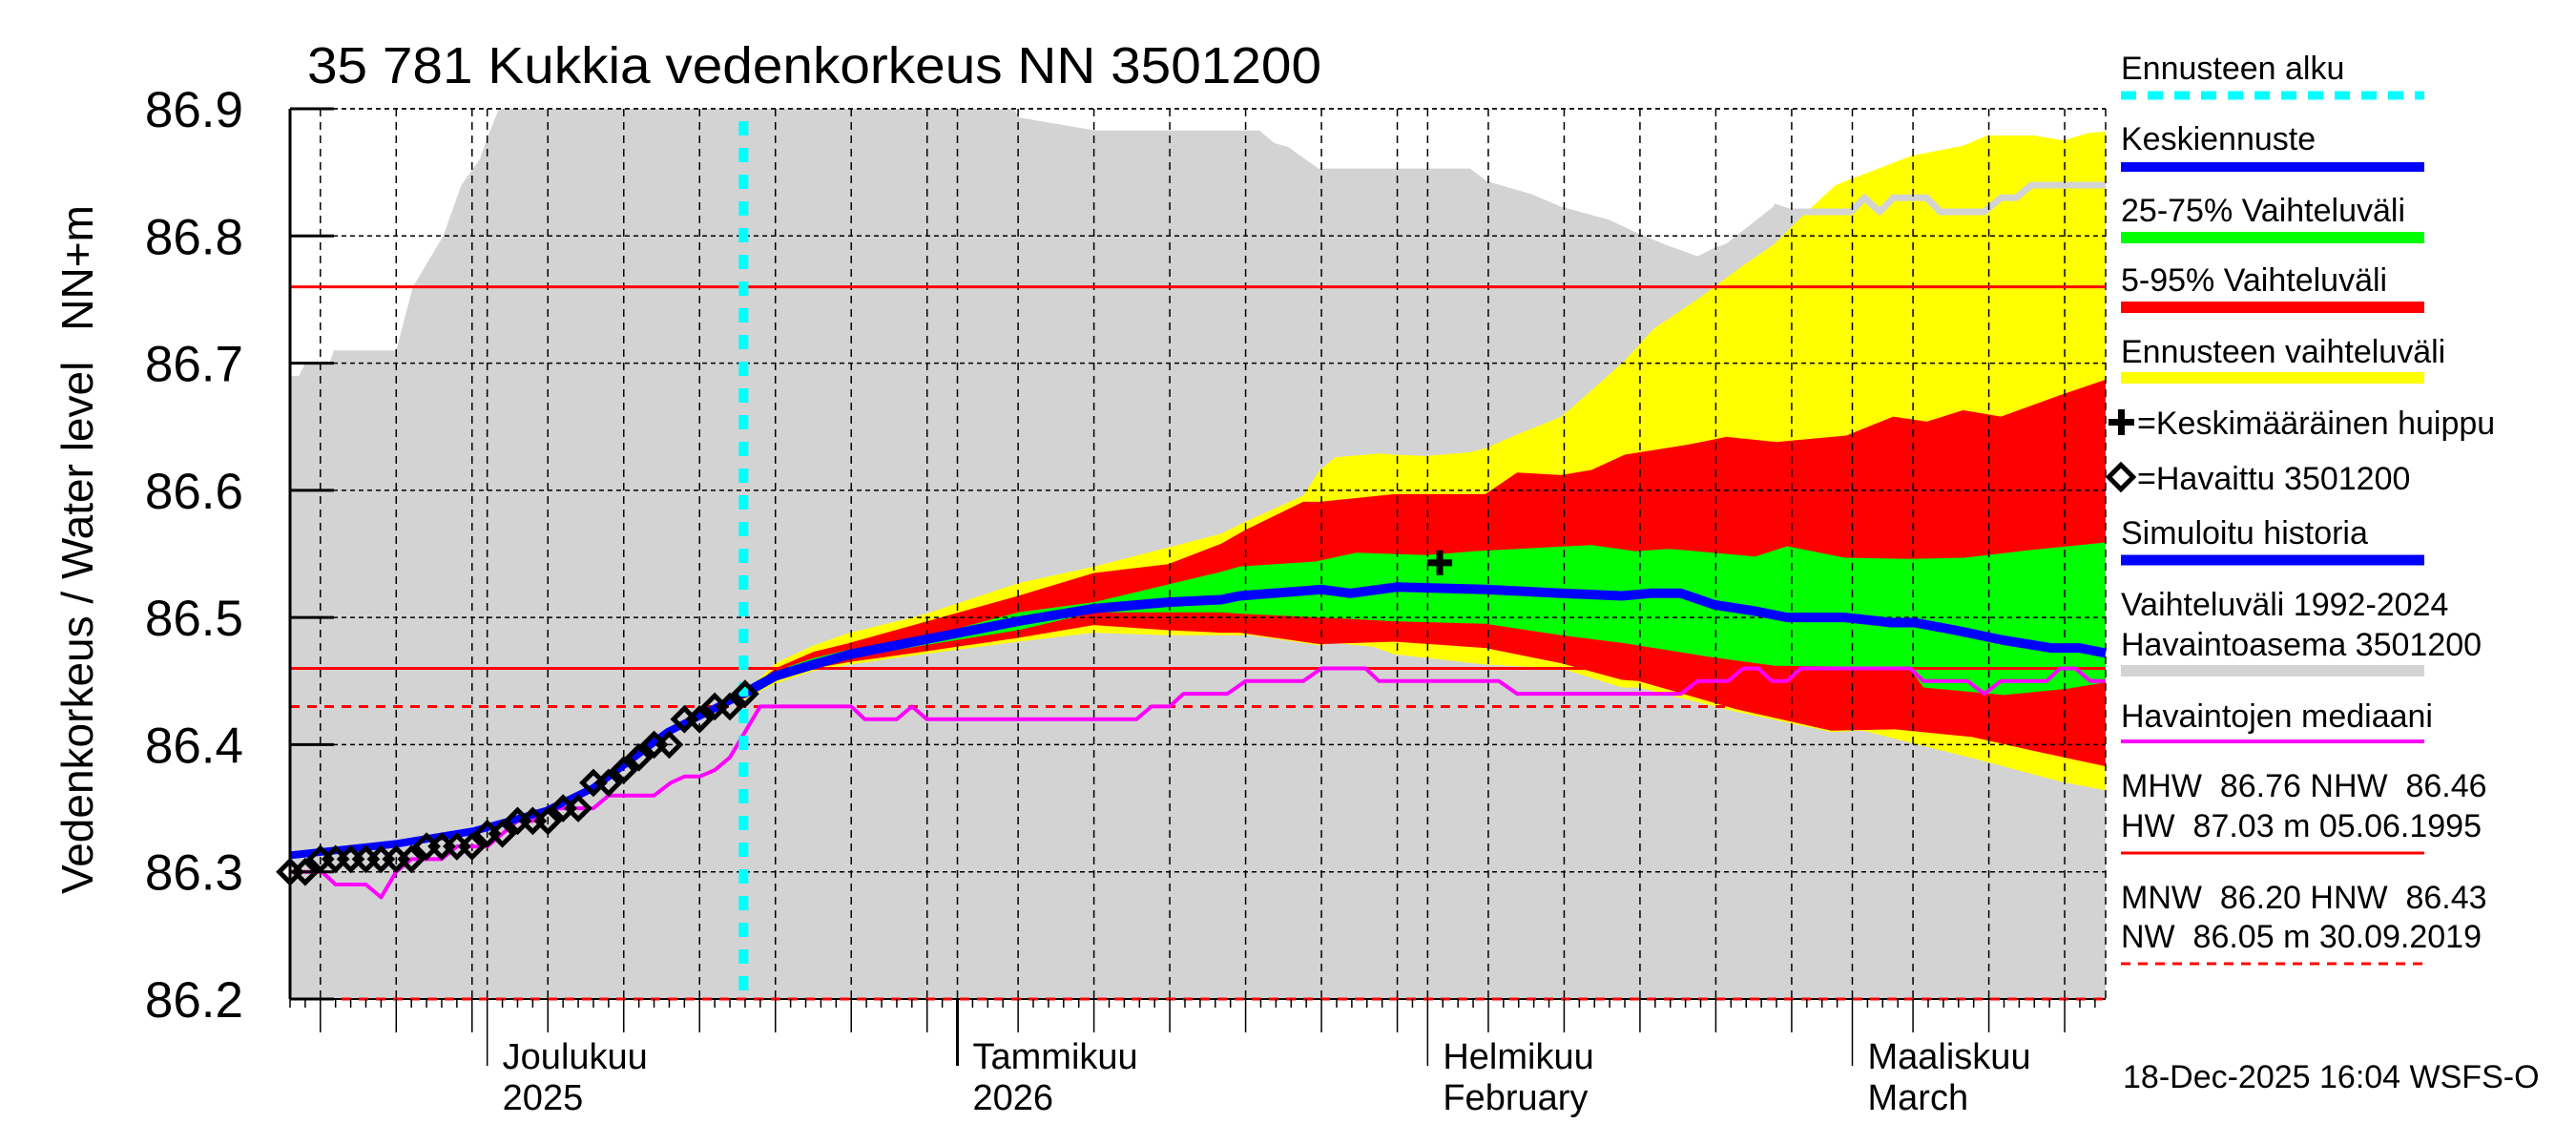 The width and height of the screenshot is (2576, 1145). Describe the element at coordinates (194, 110) in the screenshot. I see `y-tick-label: 86.9` at that location.